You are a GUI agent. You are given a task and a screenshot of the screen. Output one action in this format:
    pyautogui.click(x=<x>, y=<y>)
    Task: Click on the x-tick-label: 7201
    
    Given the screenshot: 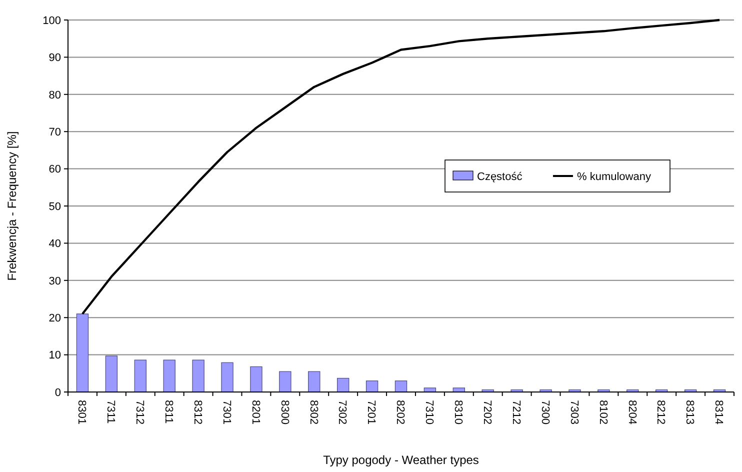 What is the action you would take?
    pyautogui.click(x=371, y=412)
    